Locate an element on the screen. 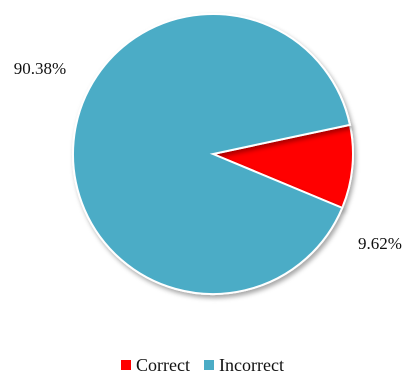 This screenshot has width=405, height=376. pie-slice-correct is located at coordinates (281, 166).